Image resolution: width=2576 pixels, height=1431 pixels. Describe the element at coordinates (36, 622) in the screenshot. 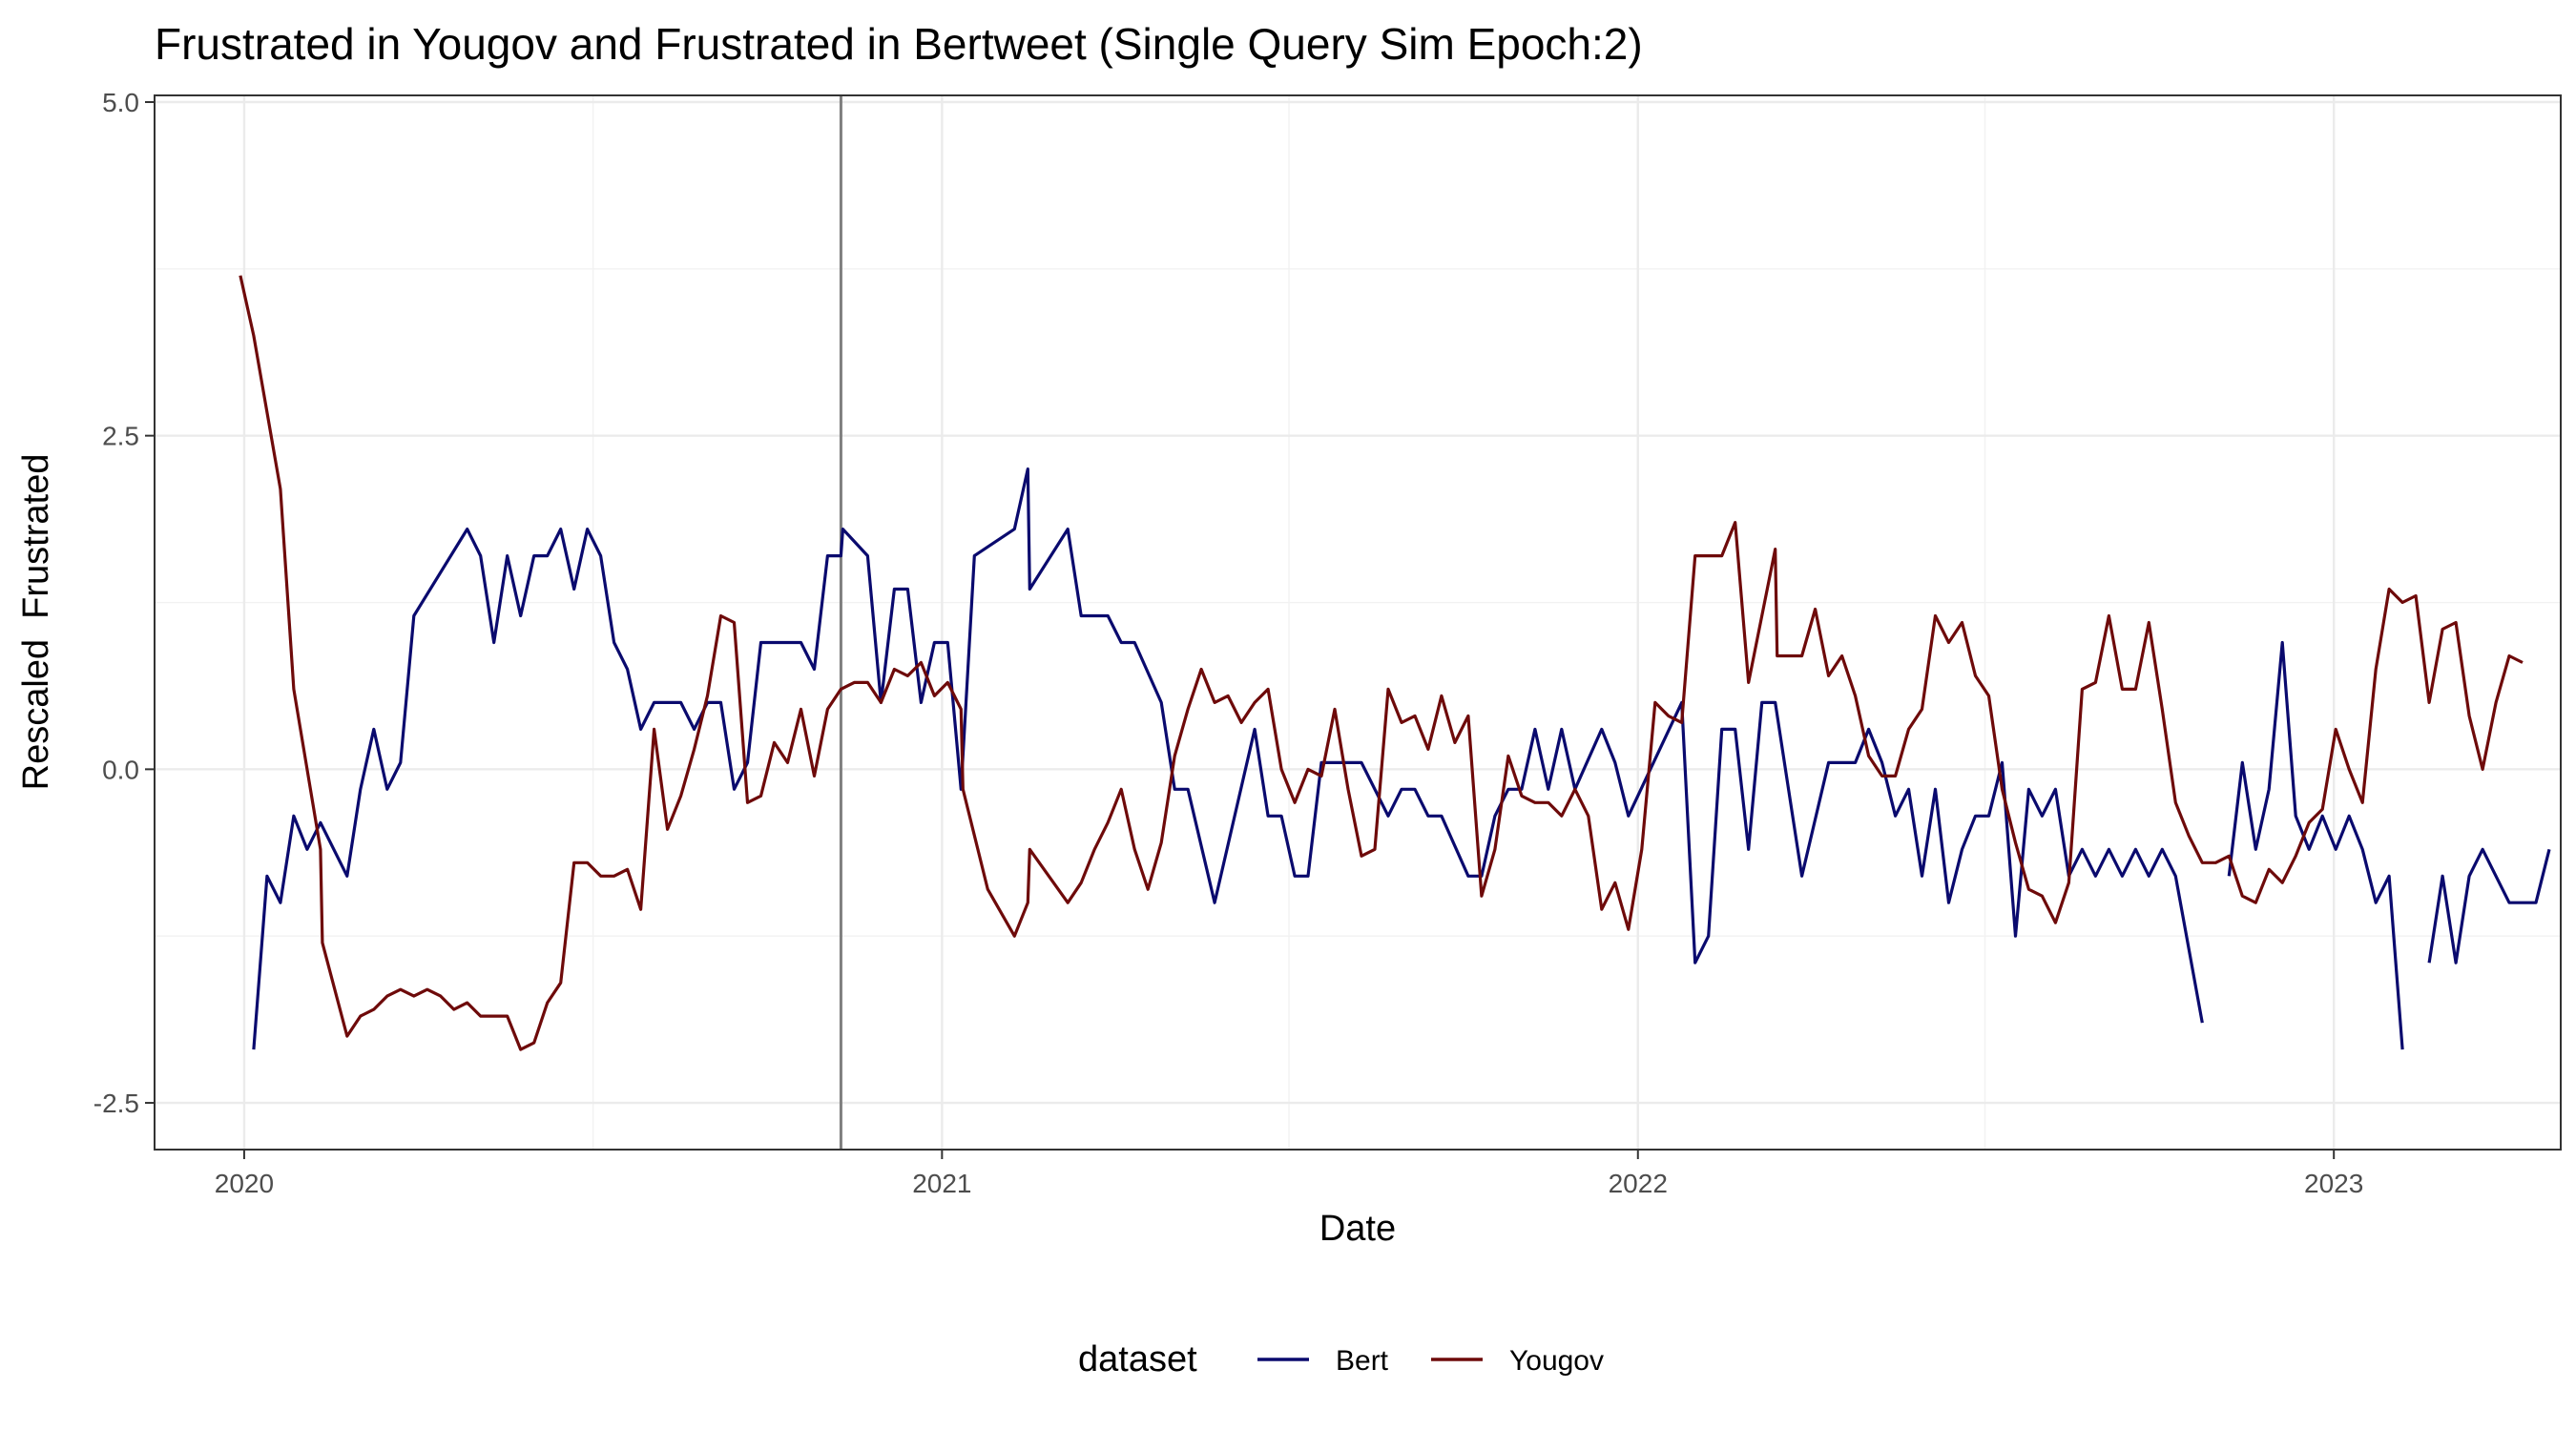

I see `y-axis-title: Rescaled Frustrated` at that location.